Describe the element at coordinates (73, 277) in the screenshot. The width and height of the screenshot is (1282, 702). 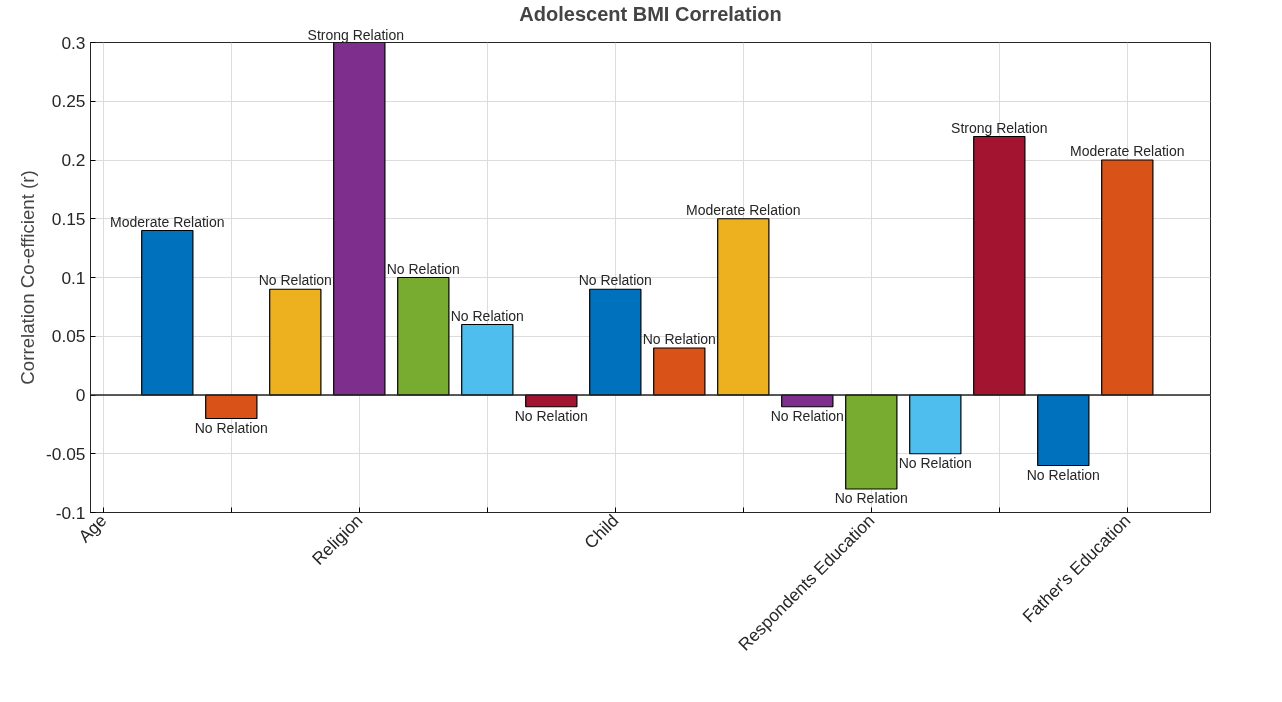
I see `y-tick-label: 0.1` at that location.